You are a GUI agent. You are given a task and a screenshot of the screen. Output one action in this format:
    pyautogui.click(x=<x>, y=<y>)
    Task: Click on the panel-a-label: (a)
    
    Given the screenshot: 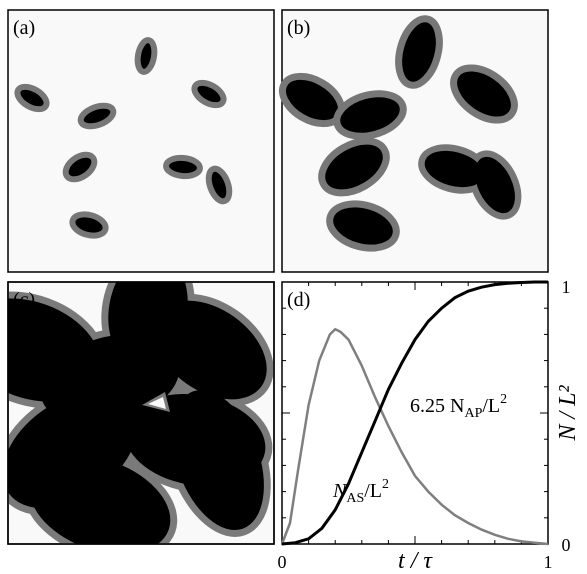 What is the action you would take?
    pyautogui.click(x=24, y=28)
    